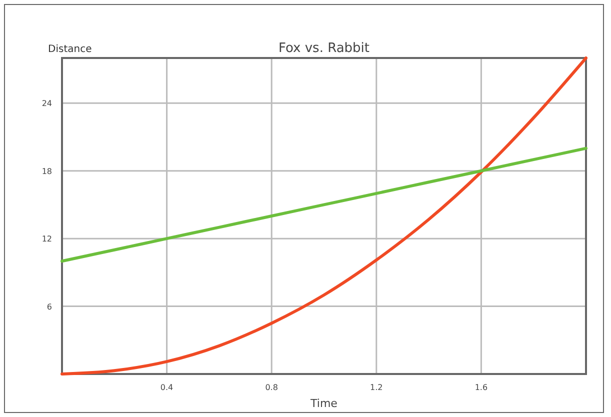 The height and width of the screenshot is (417, 611). Describe the element at coordinates (271, 387) in the screenshot. I see `x-tick-label: 0.8` at that location.